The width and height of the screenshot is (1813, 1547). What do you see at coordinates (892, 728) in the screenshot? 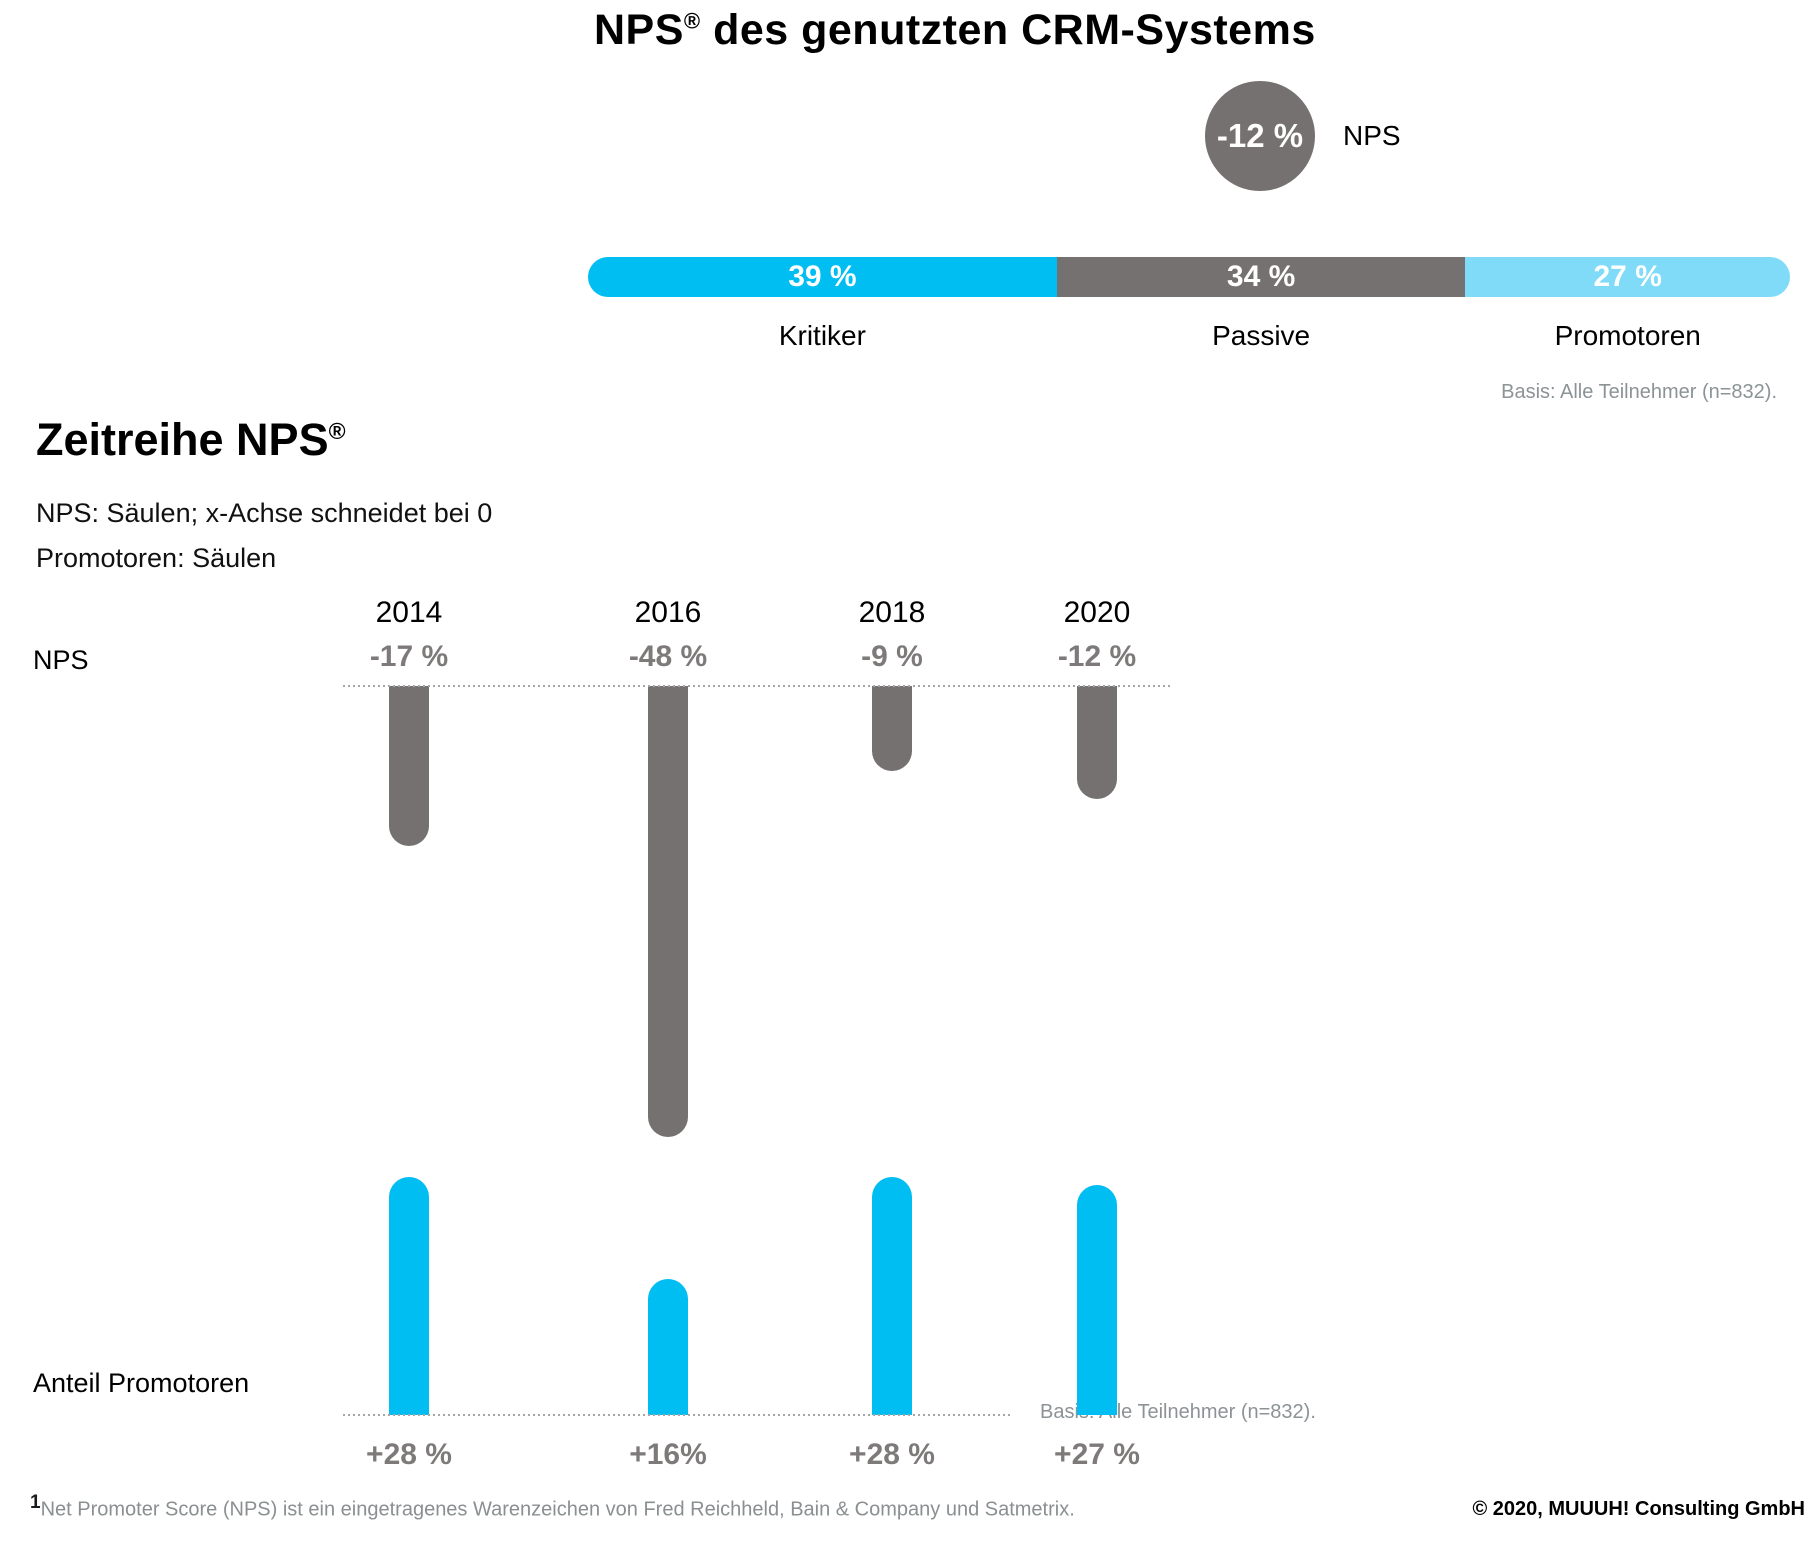
I see `nps-bar-2018` at bounding box center [892, 728].